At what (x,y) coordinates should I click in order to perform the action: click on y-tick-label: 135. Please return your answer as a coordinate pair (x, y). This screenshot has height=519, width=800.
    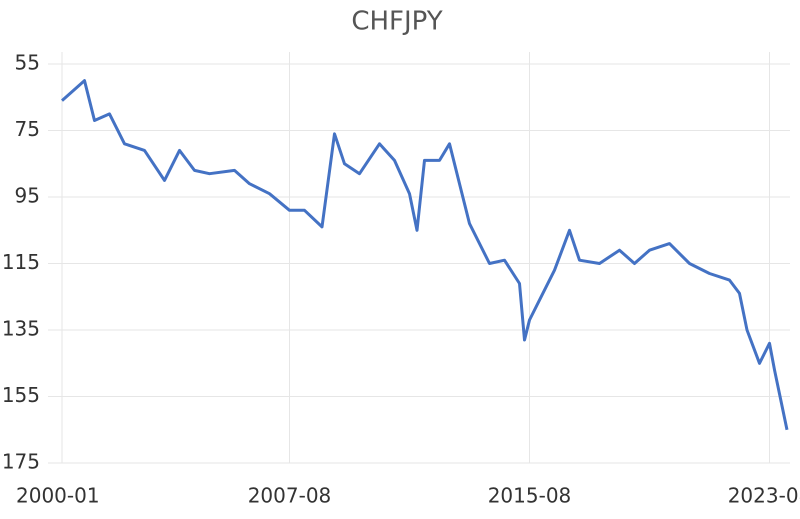
    Looking at the image, I should click on (21, 329).